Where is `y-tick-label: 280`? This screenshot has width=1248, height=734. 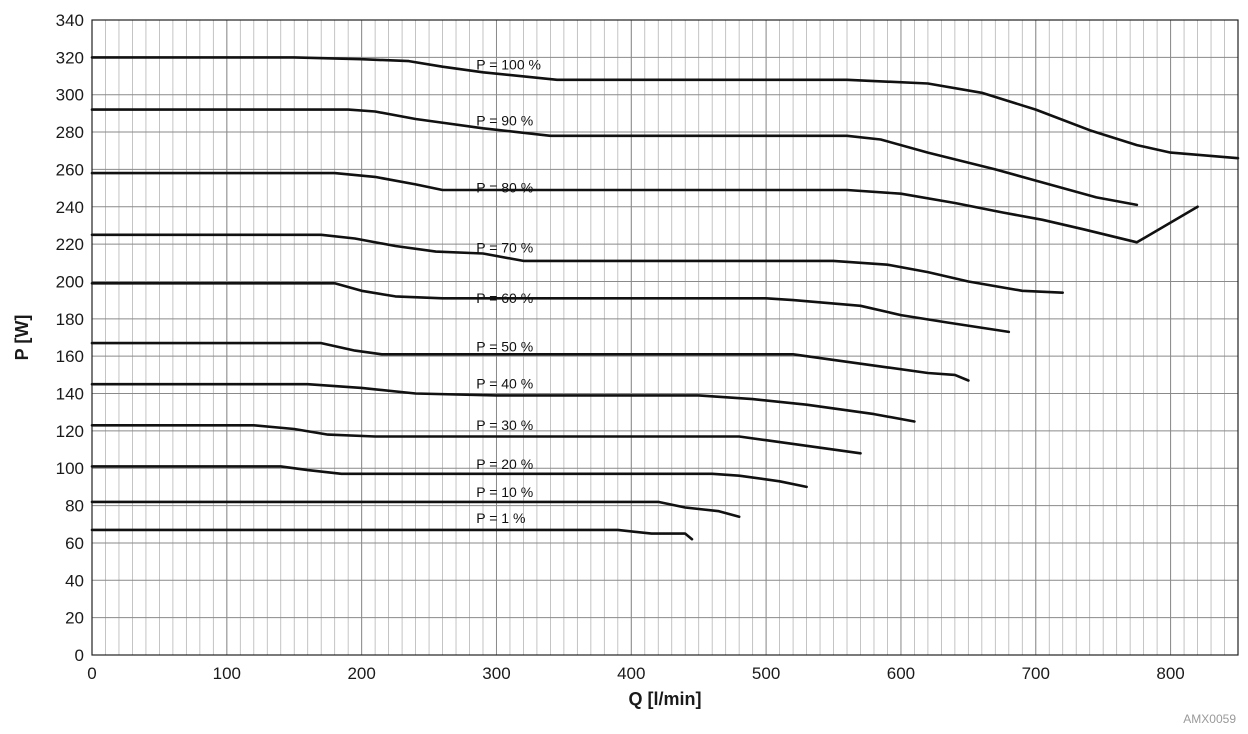 y-tick-label: 280 is located at coordinates (70, 132).